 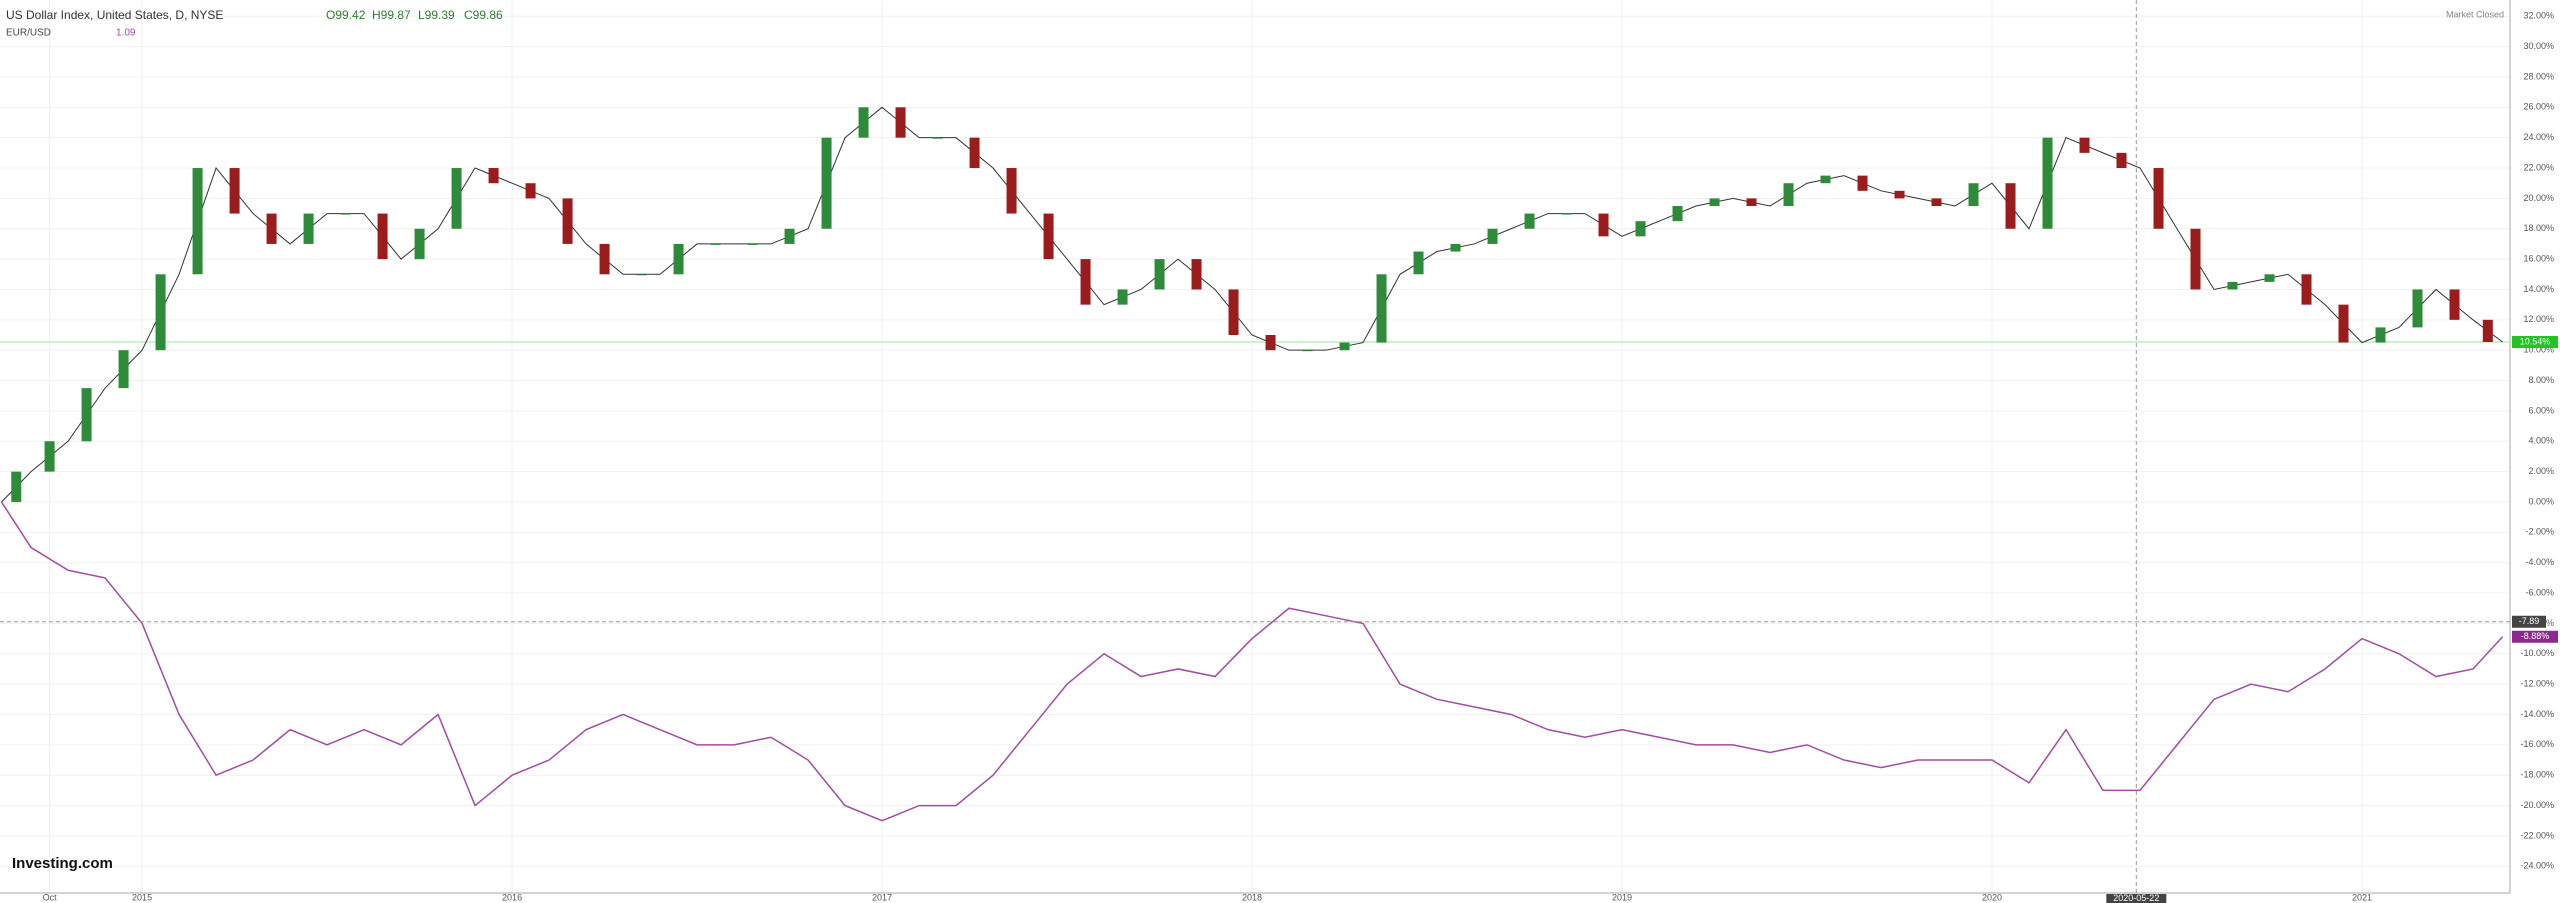 What do you see at coordinates (2538, 350) in the screenshot?
I see `y-tick-label: 10.00%` at bounding box center [2538, 350].